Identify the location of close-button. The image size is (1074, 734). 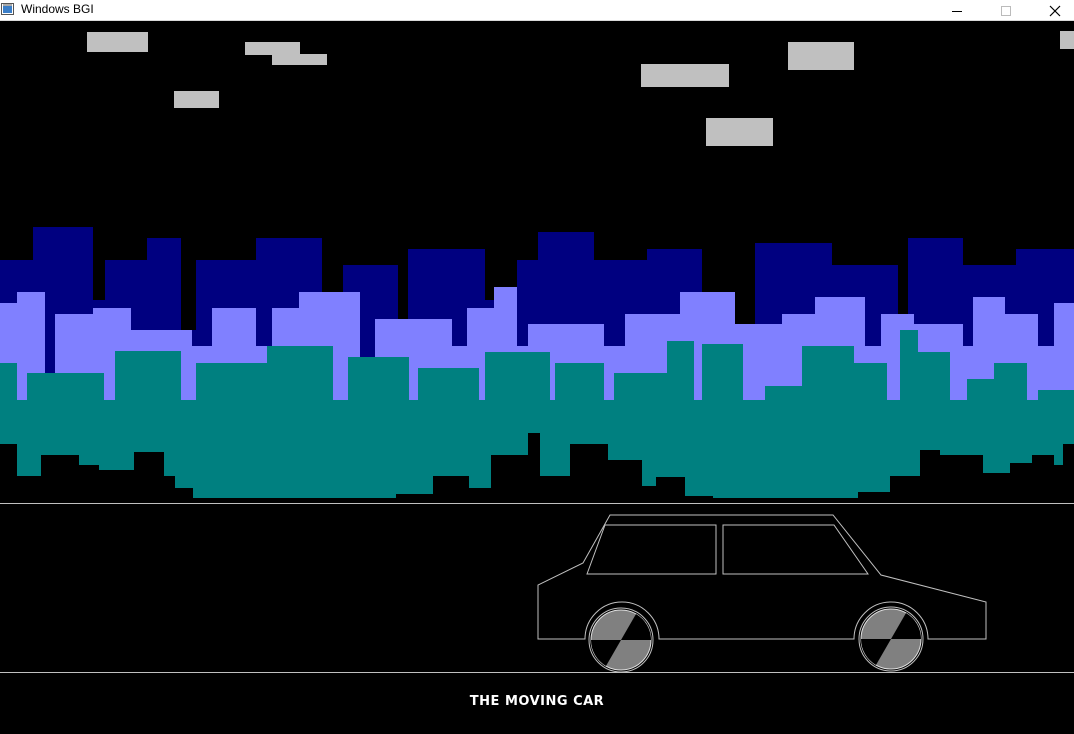
(1053, 10).